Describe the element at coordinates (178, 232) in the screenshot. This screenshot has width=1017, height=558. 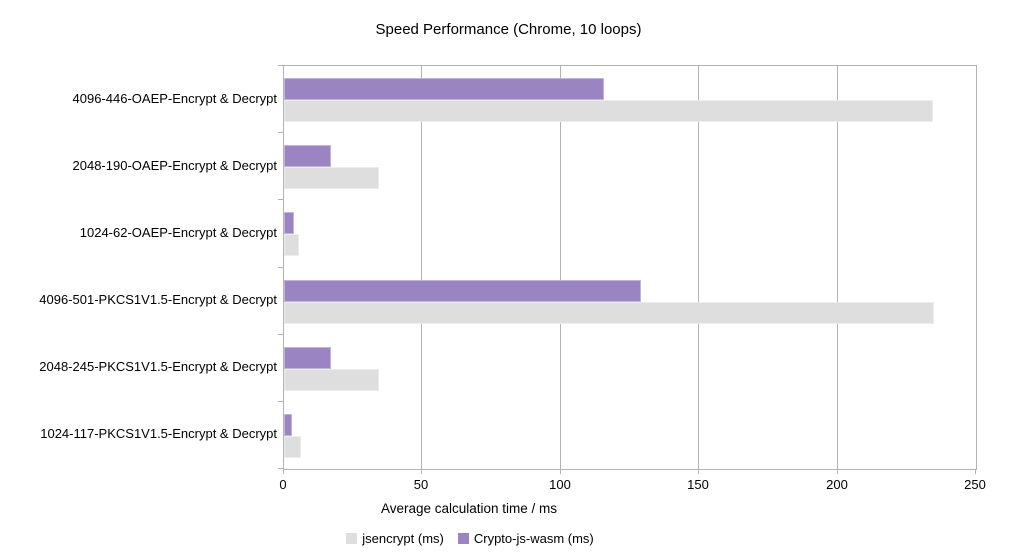
I see `y-axis-label: 1024-62-OAEP-Encrypt & Decrypt` at that location.